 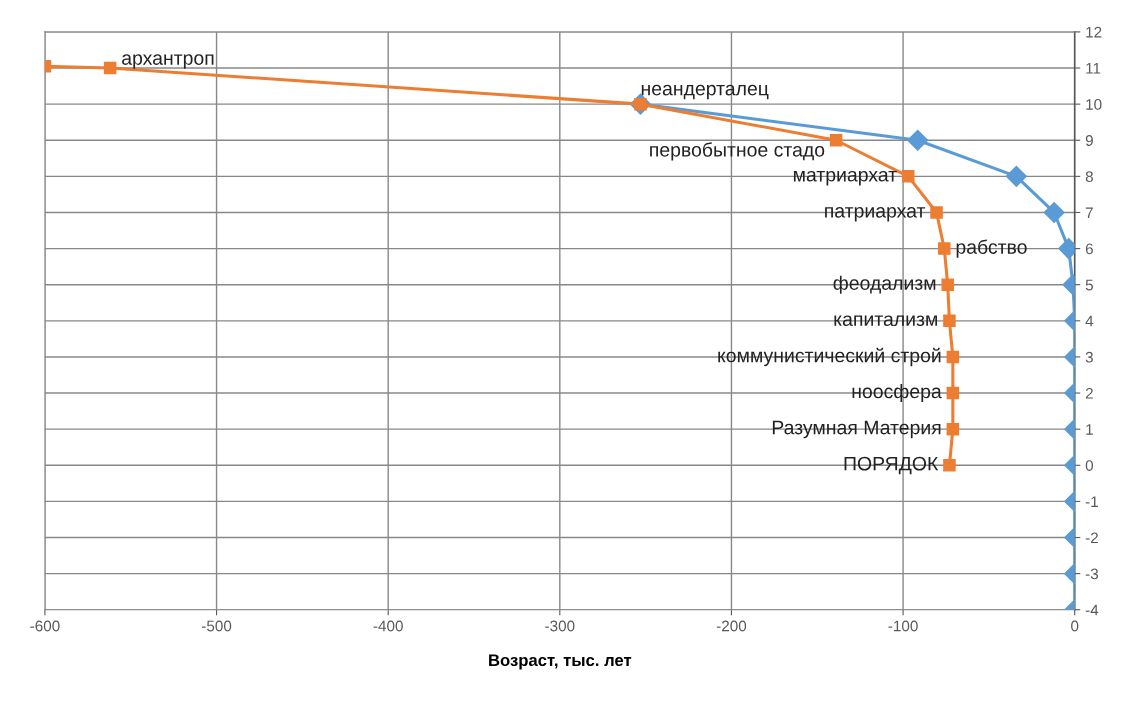 What do you see at coordinates (560, 626) in the screenshot?
I see `x-tick-label: -300` at bounding box center [560, 626].